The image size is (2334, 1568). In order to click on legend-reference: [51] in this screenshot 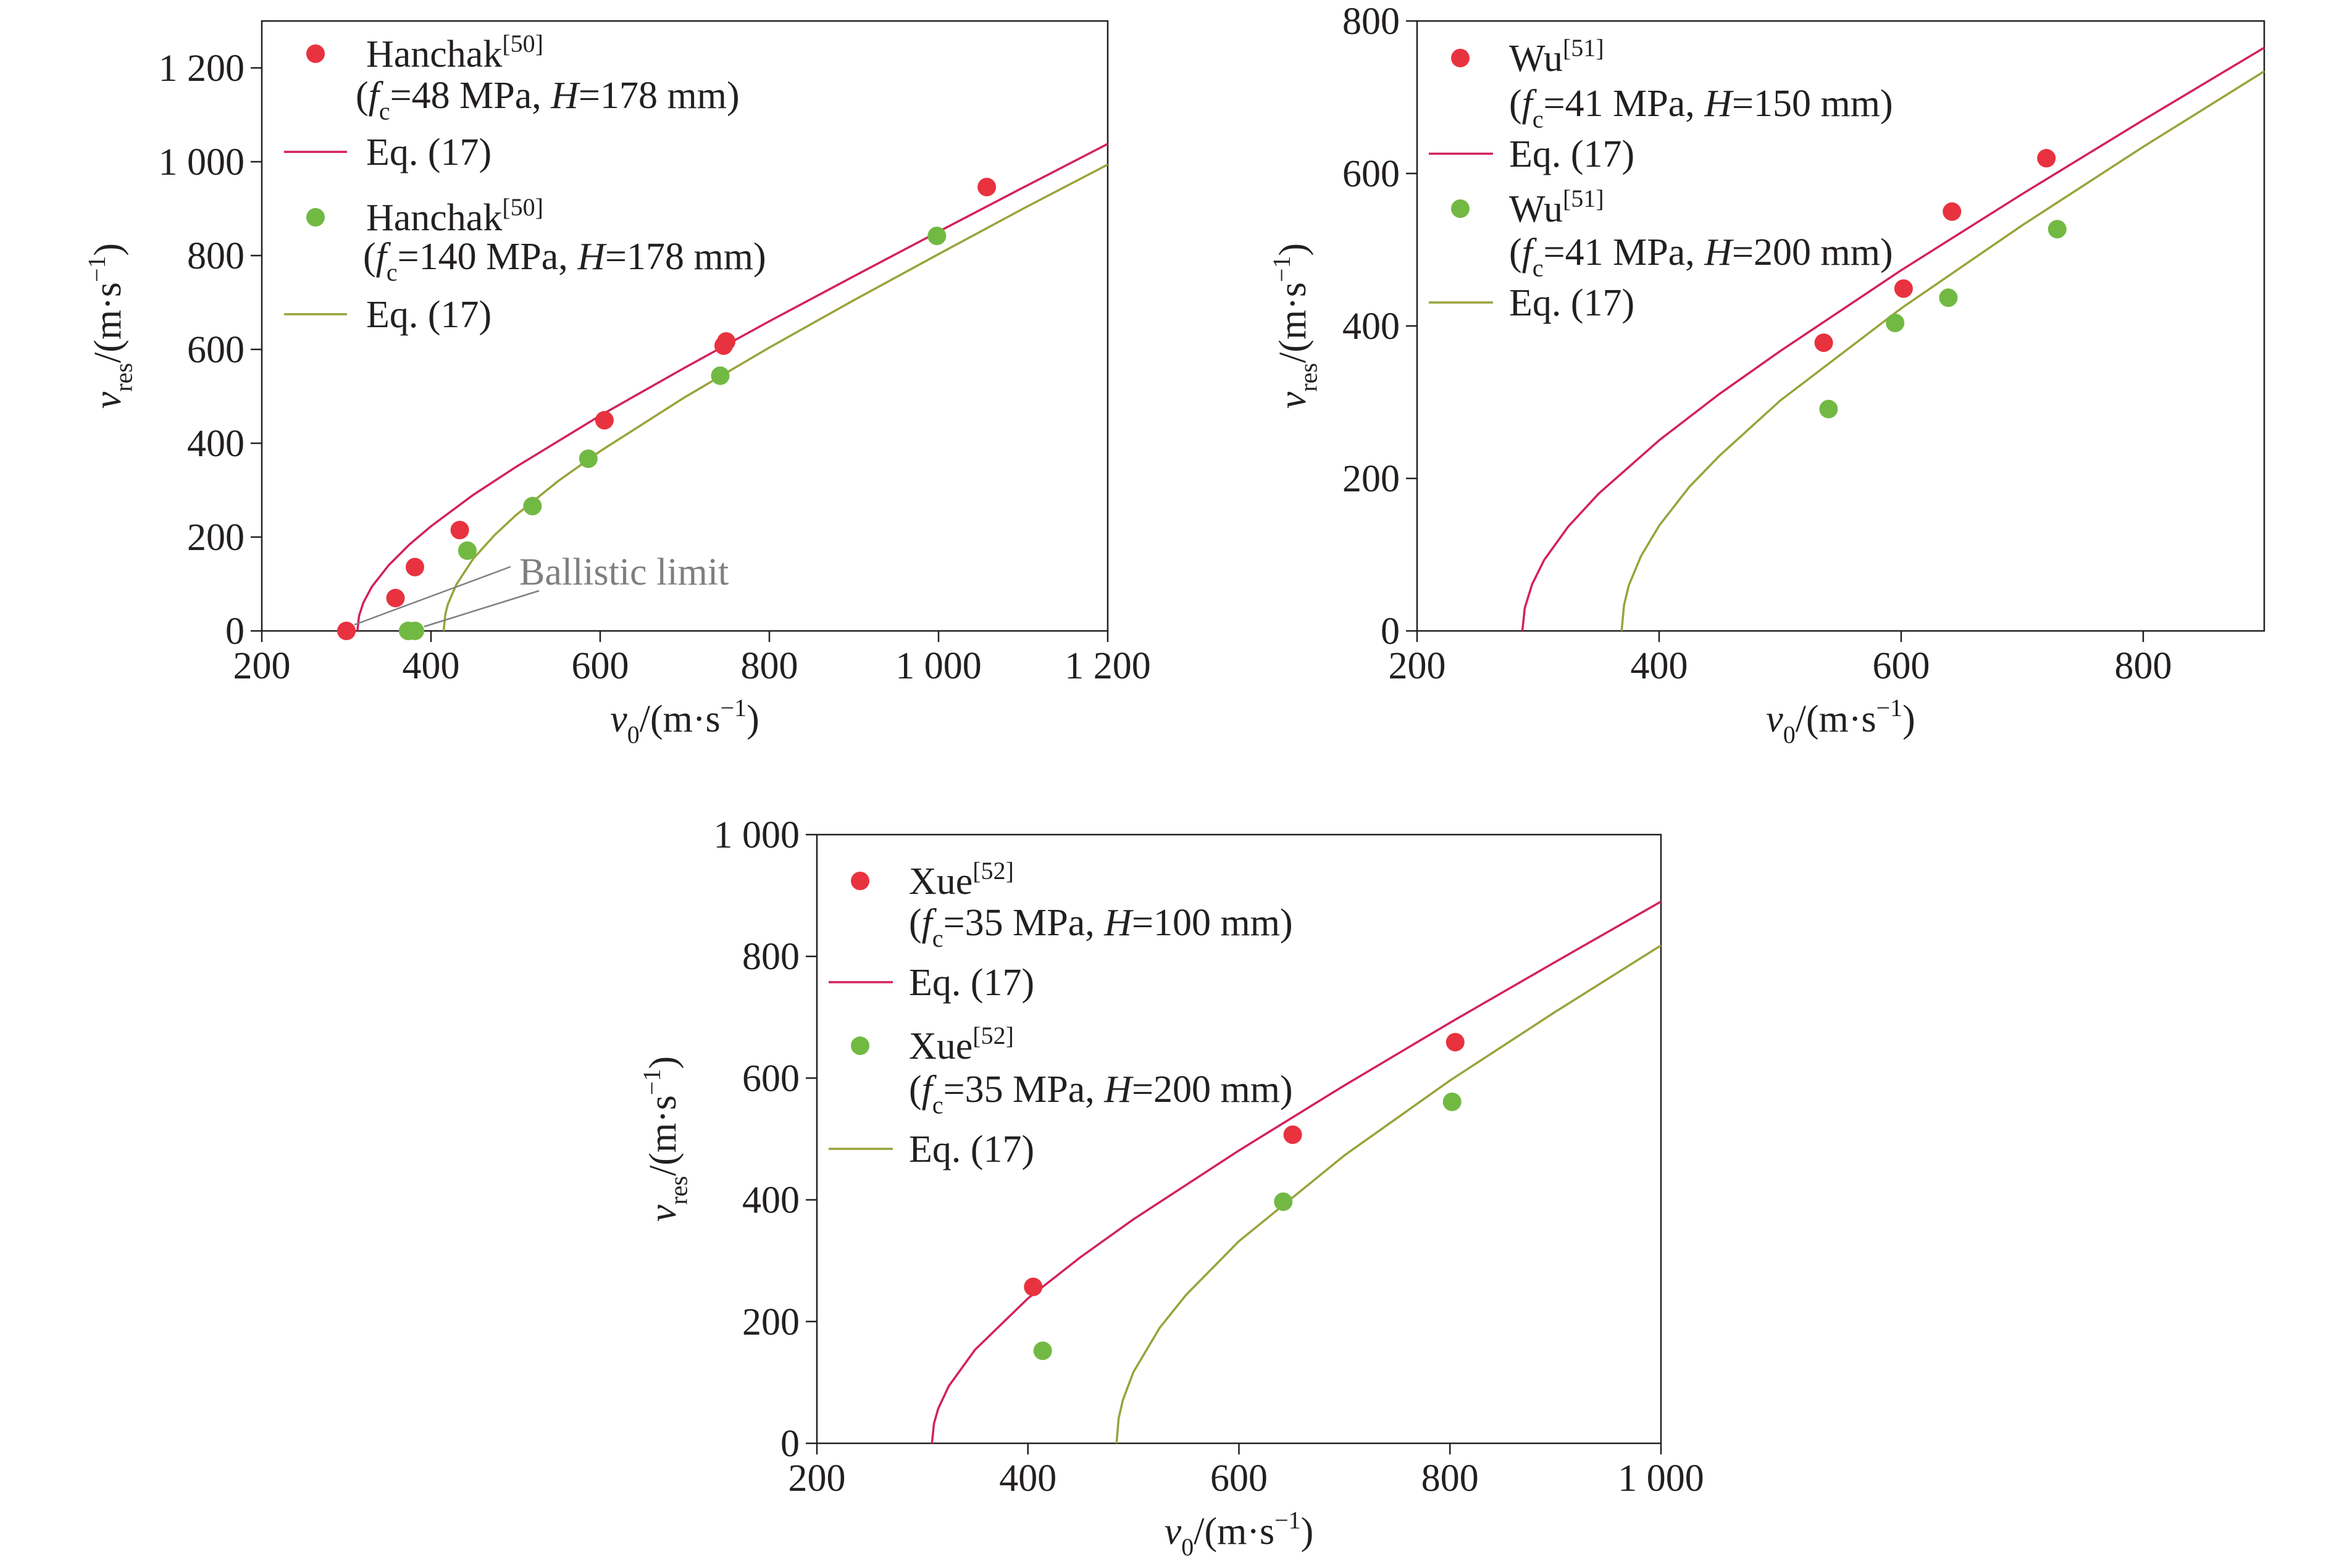, I will do `click(1583, 199)`.